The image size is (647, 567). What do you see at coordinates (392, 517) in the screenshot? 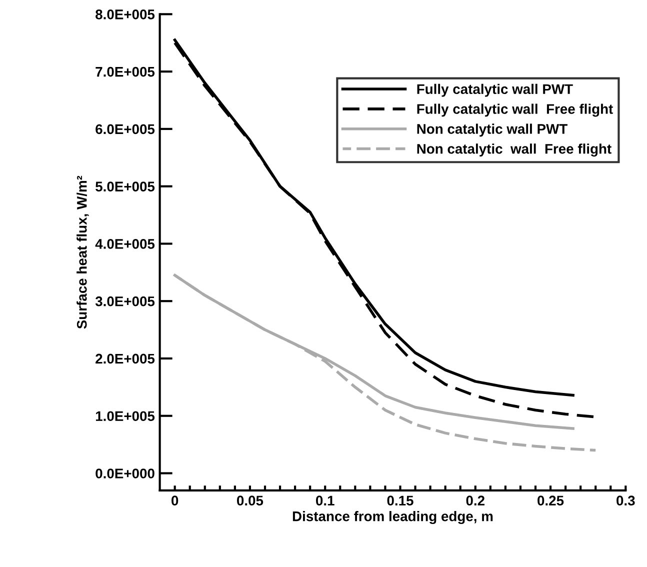
I see `x-axis-title: Distance from leading edge, m` at bounding box center [392, 517].